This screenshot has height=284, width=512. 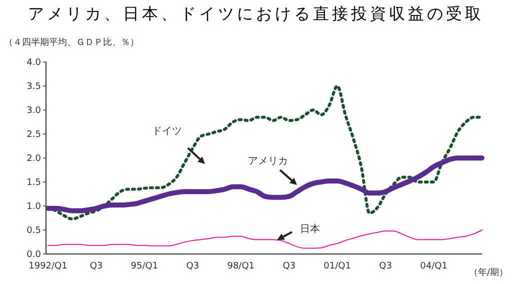 I want to click on x-tick-label: 98/Q1, so click(x=241, y=266).